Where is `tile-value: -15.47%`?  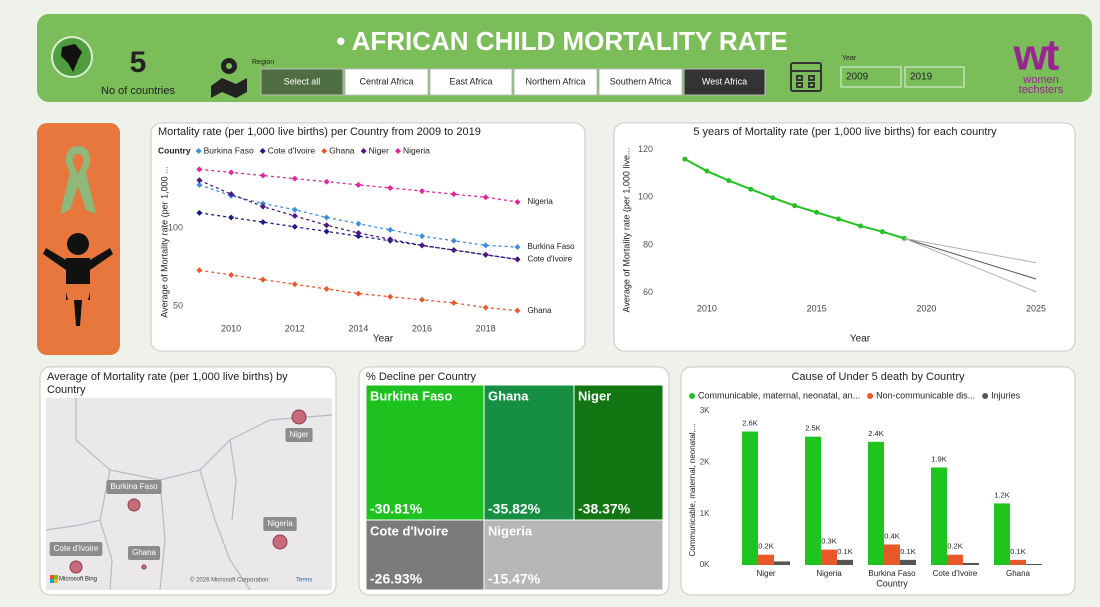 tile-value: -15.47% is located at coordinates (514, 579).